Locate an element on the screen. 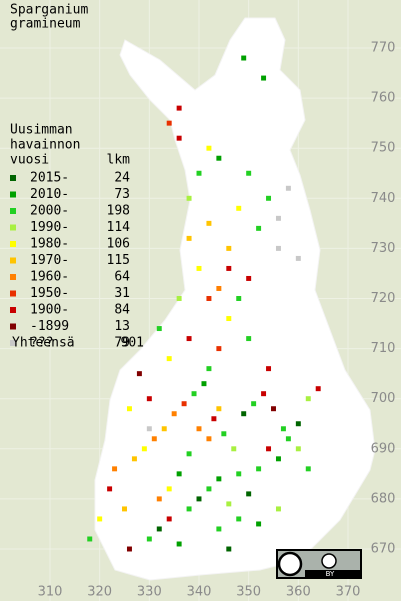  x-tick-label: 360 is located at coordinates (298, 592).